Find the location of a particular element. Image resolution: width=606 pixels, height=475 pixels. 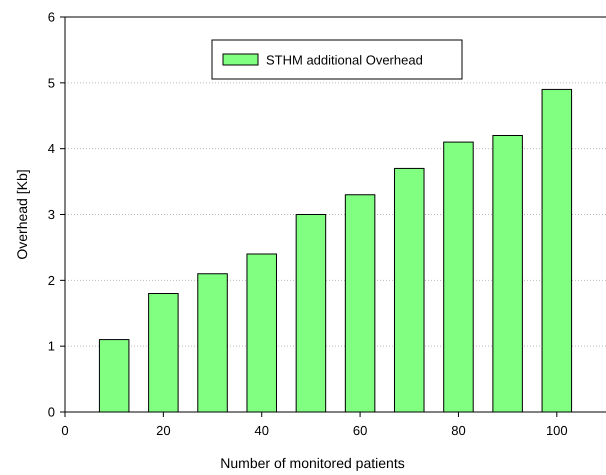

x-tick-label: 100 is located at coordinates (557, 430).